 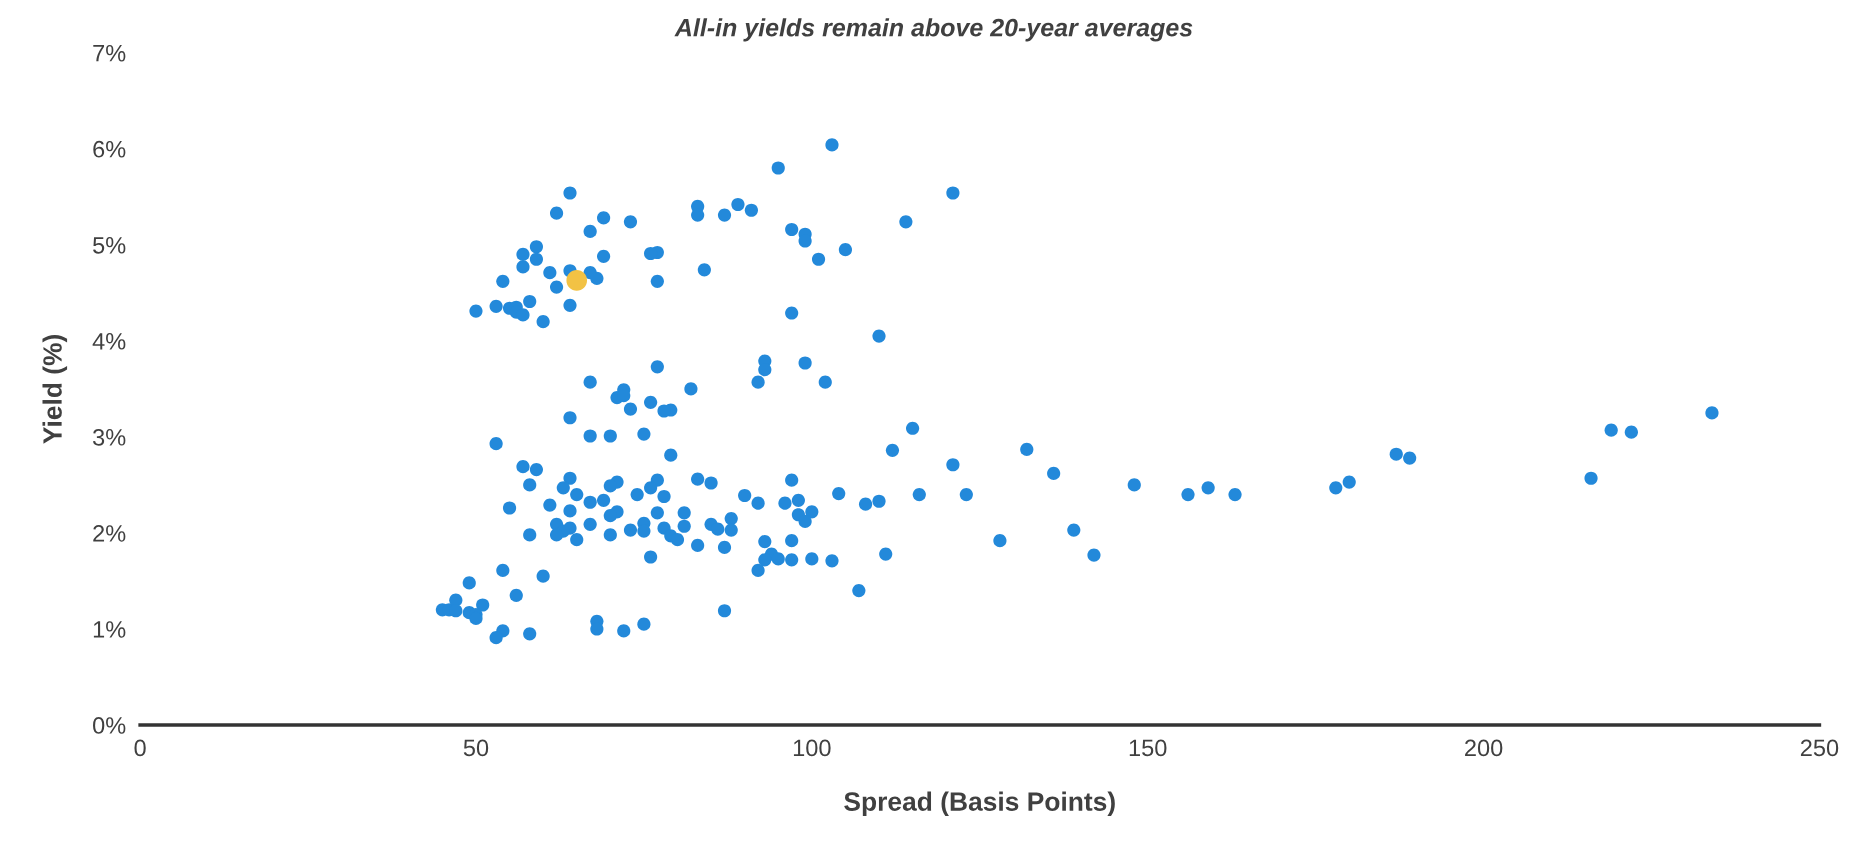 I want to click on x-tick-label: 200, so click(x=1484, y=748).